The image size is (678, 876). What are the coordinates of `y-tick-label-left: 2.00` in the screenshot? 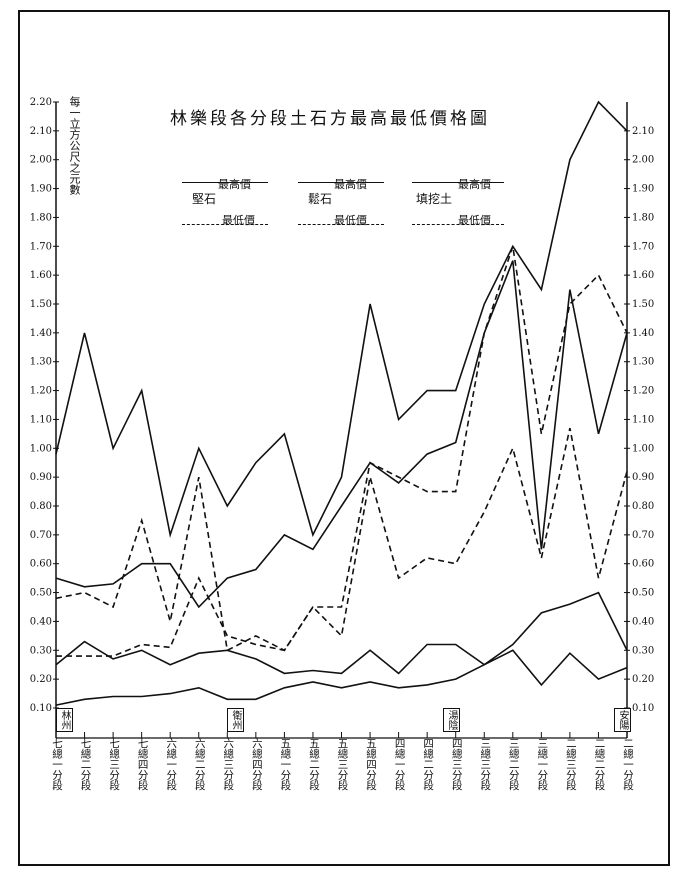 It's located at (41, 160).